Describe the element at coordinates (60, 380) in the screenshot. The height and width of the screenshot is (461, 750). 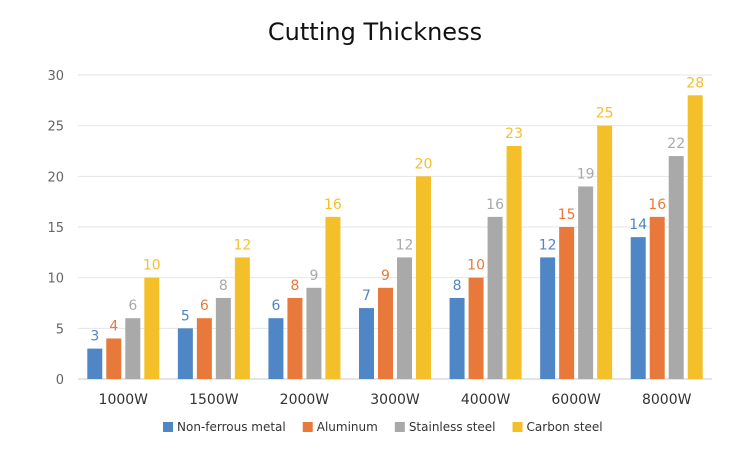
I see `y-tick-label: 0` at that location.